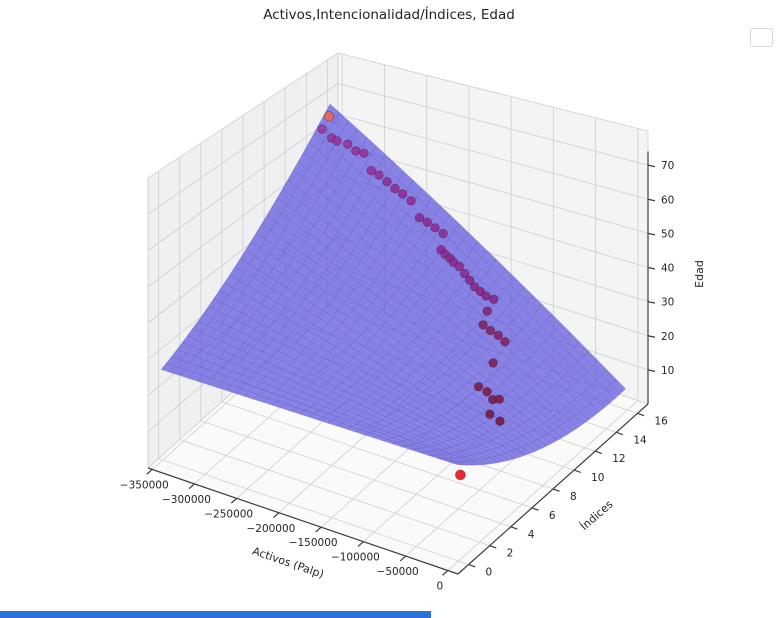  I want to click on y-tick-label: 10, so click(597, 478).